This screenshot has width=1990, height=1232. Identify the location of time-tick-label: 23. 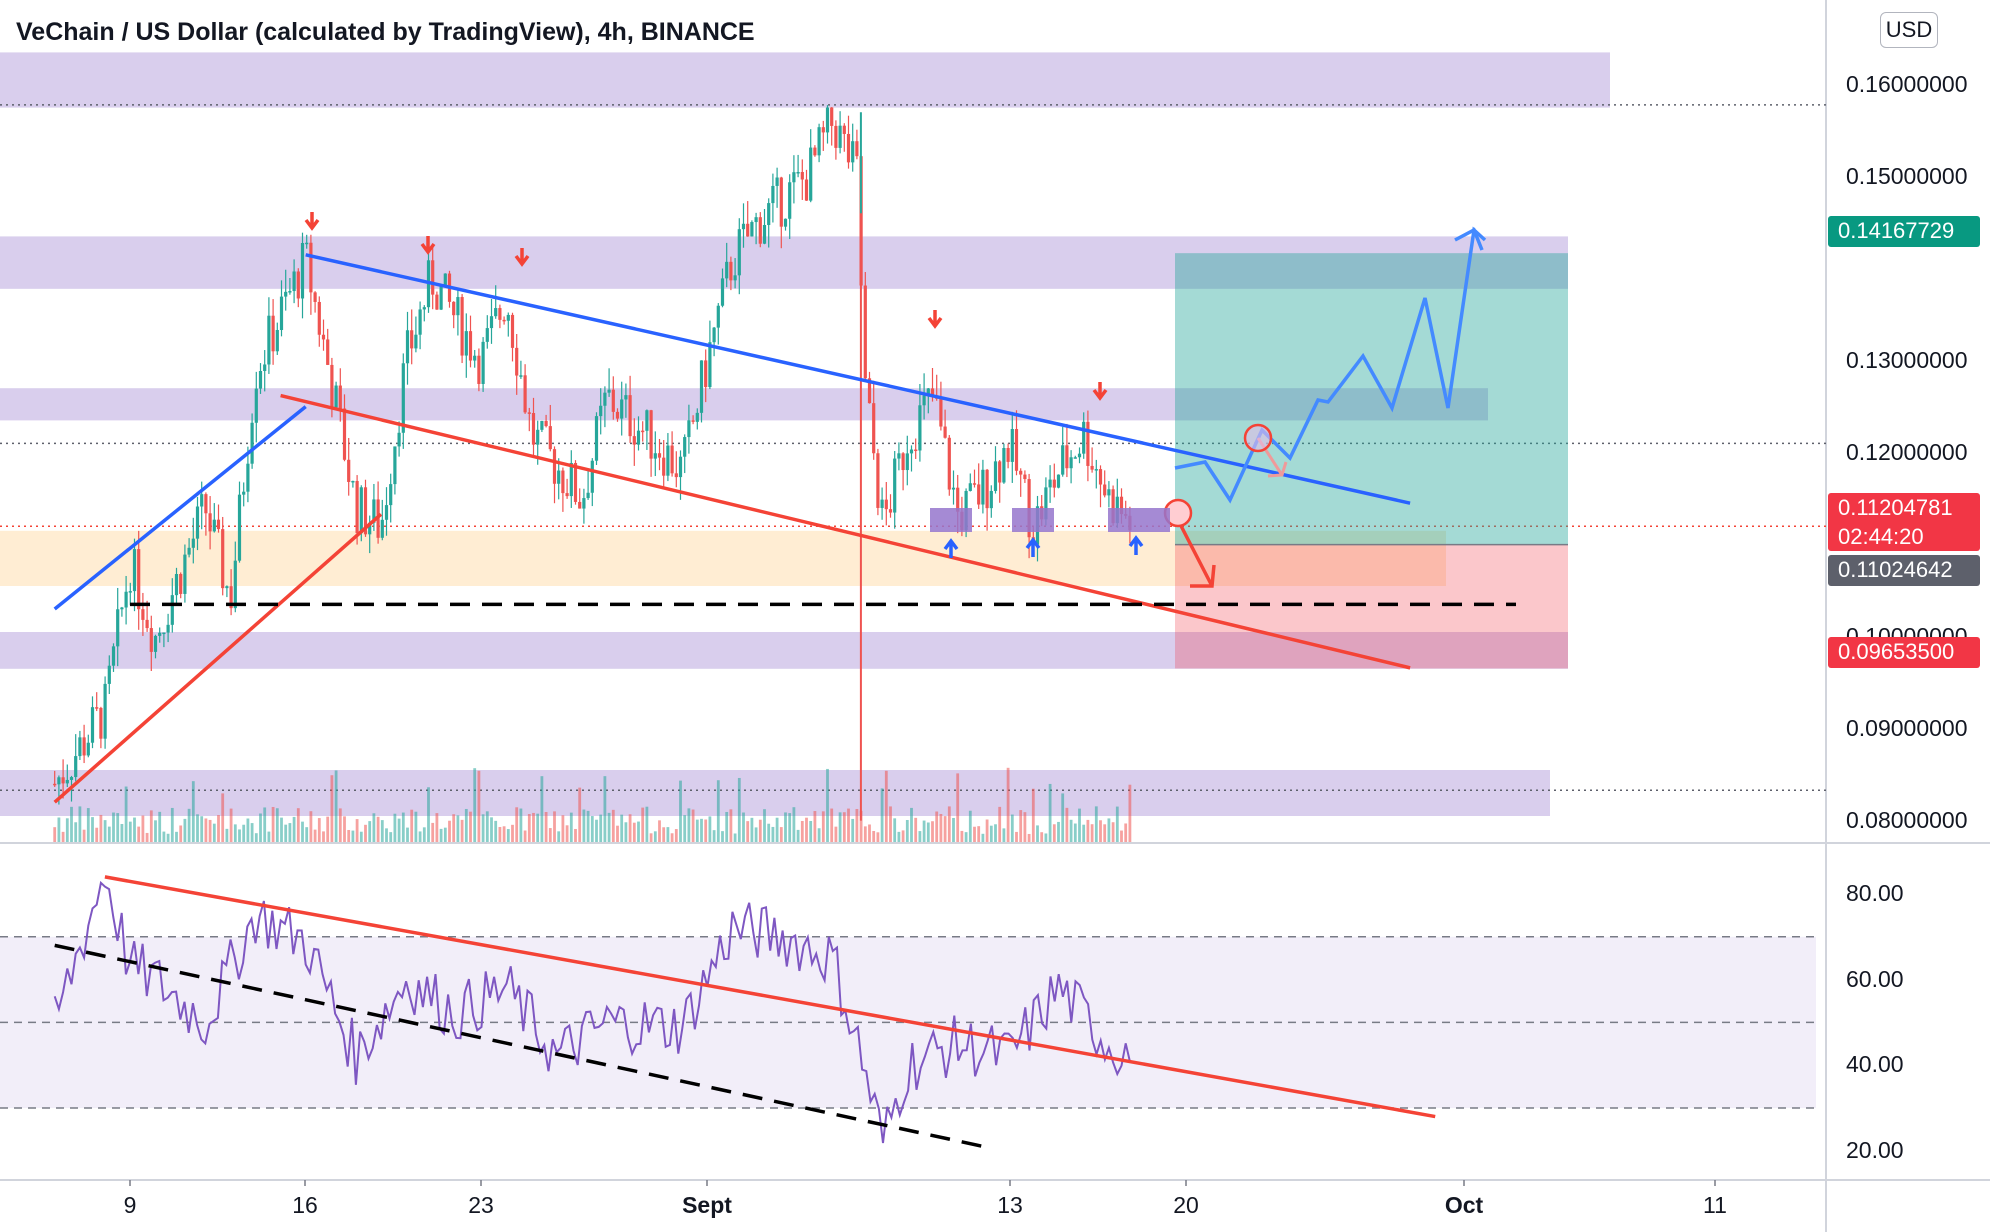
(481, 1205).